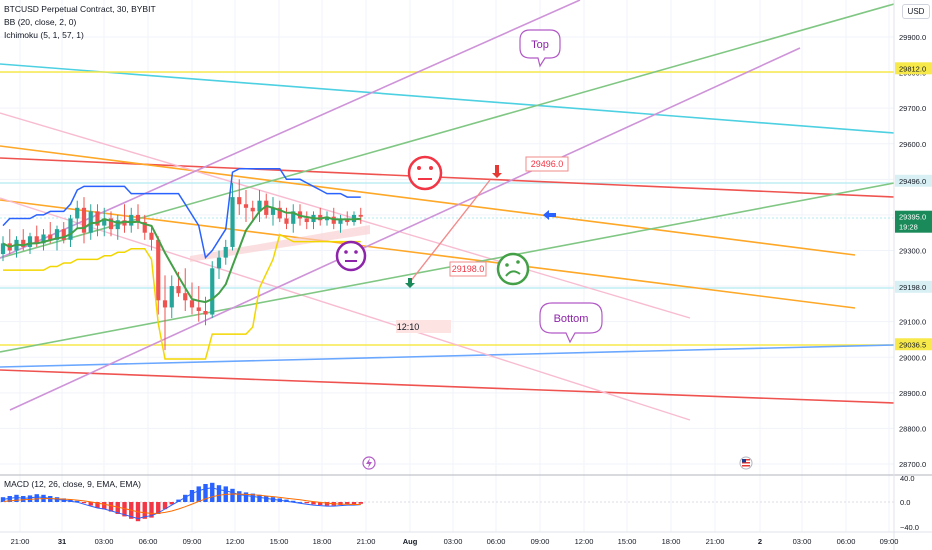  I want to click on time-highlight, so click(423, 326).